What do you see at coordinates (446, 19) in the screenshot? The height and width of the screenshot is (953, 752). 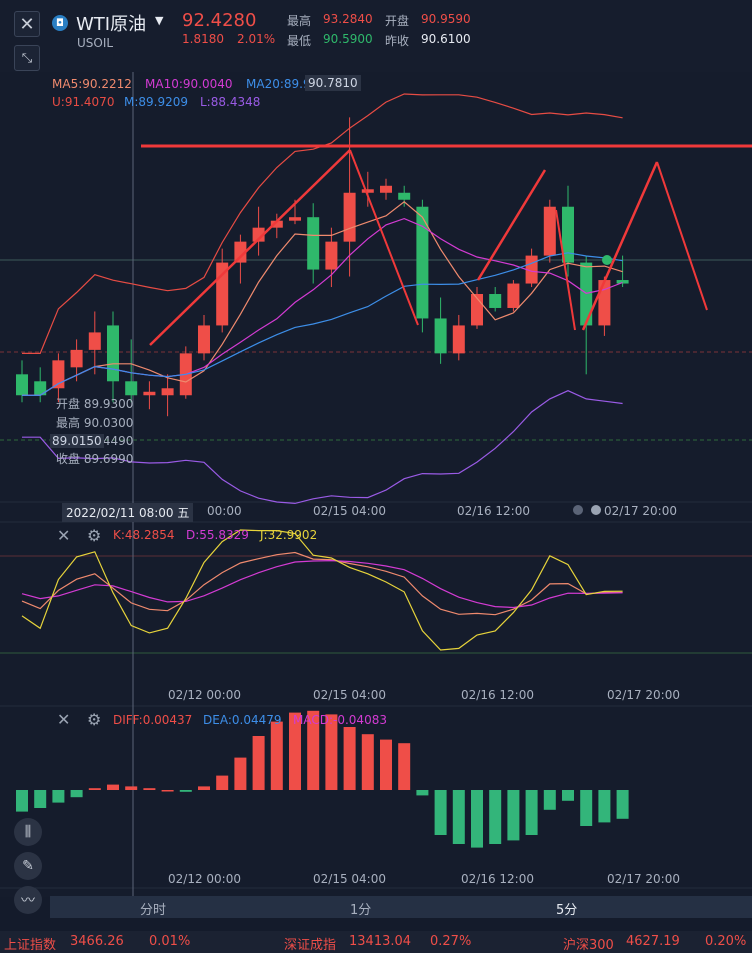 I see `open-value: 90.9590` at bounding box center [446, 19].